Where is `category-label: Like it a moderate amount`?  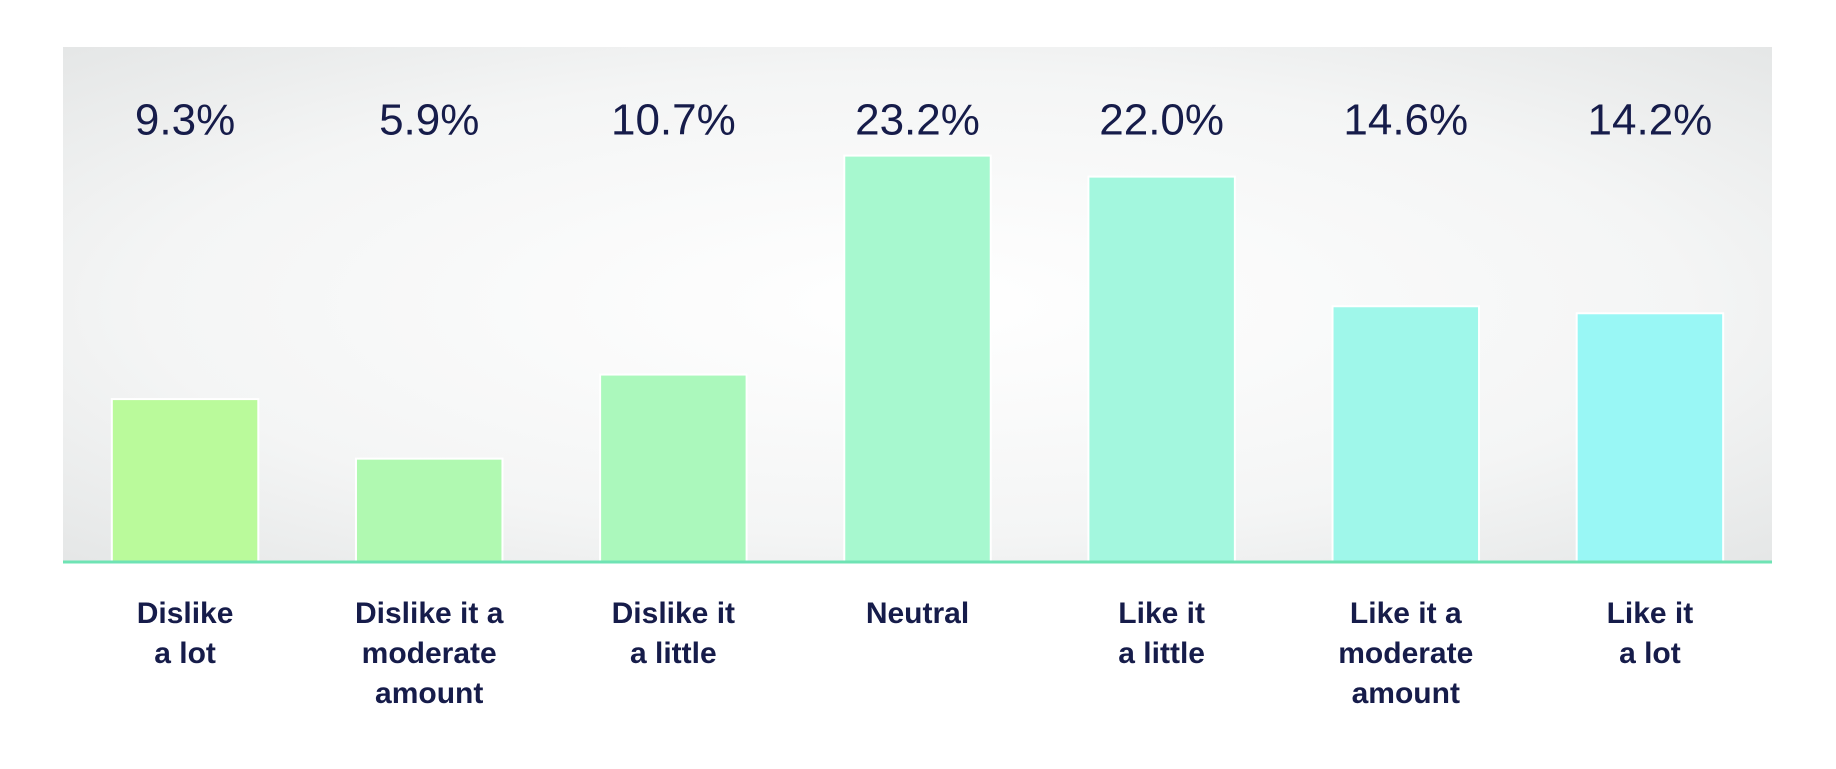 category-label: Like it a moderate amount is located at coordinates (1406, 653).